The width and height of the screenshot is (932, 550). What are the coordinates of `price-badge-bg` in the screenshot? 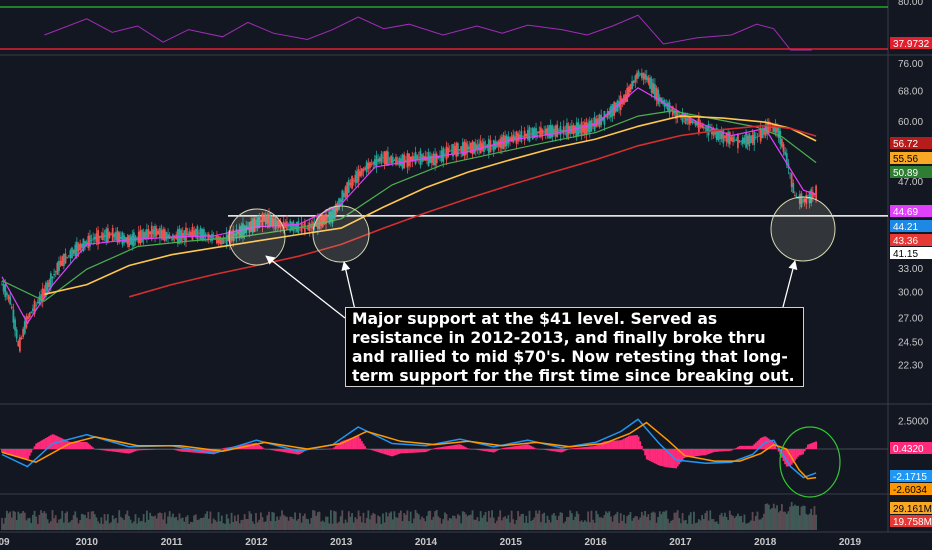 It's located at (911, 240).